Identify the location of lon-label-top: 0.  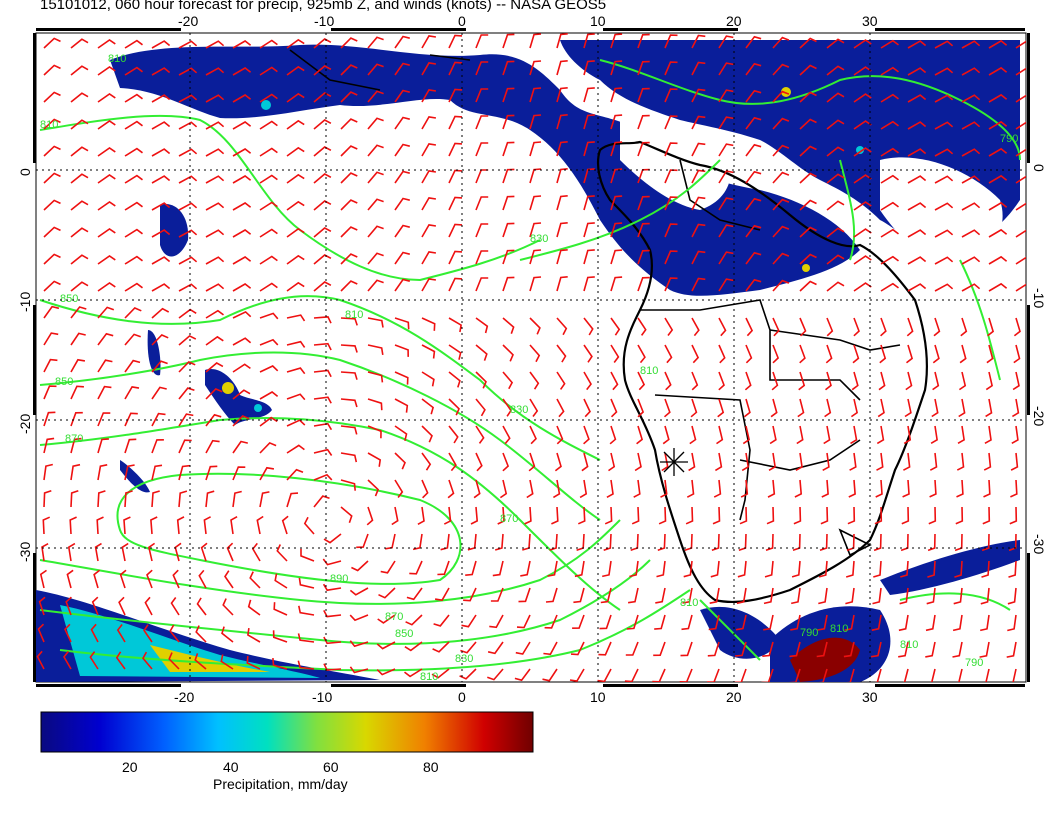
(462, 21).